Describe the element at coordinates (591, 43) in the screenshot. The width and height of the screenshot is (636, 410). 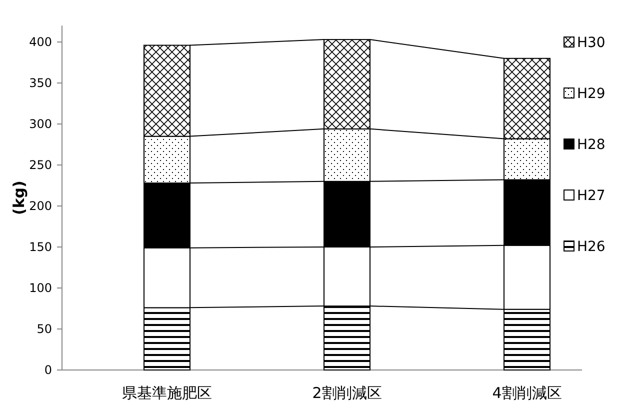
I see `legend-label: H30` at that location.